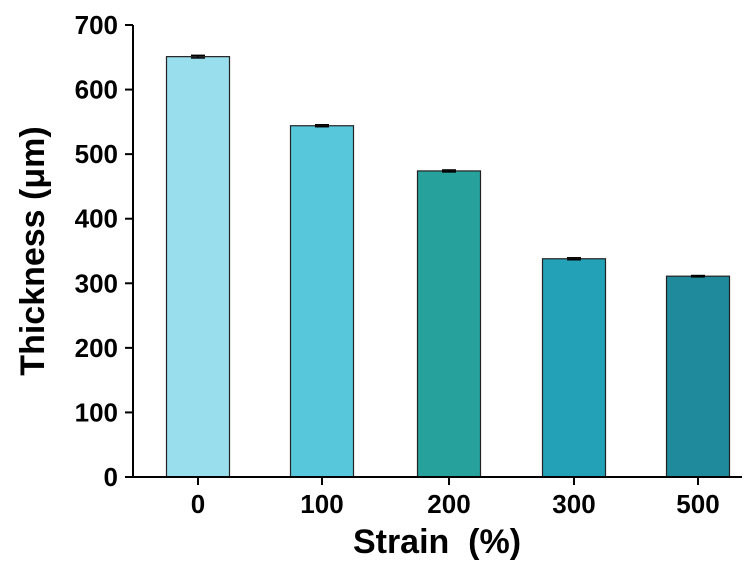  I want to click on x-ticks: 0 100 200 300 500, so click(455, 498).